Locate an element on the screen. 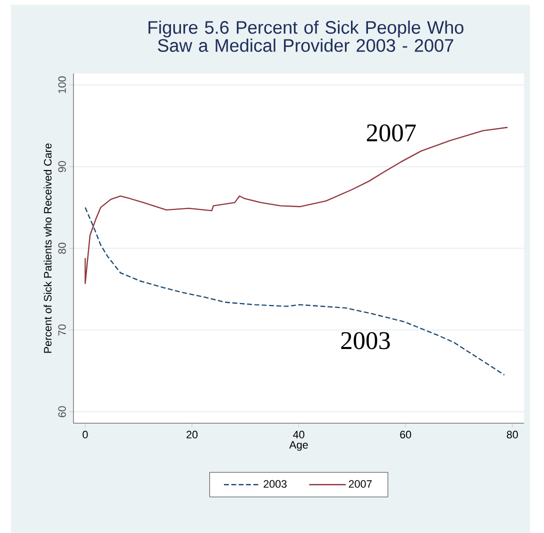  x-axis-title: Age is located at coordinates (298, 446).